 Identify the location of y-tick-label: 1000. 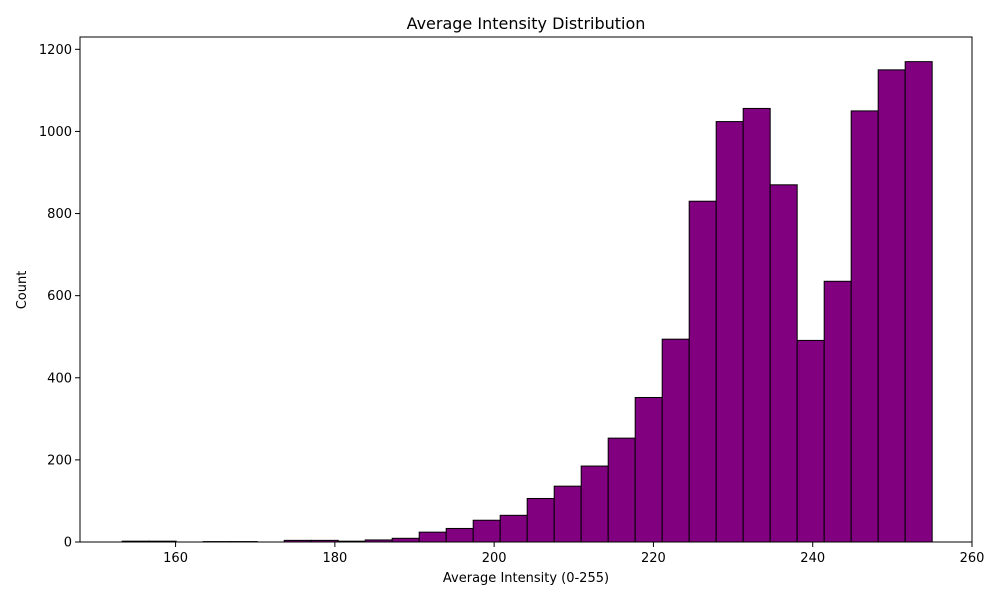
(55, 132).